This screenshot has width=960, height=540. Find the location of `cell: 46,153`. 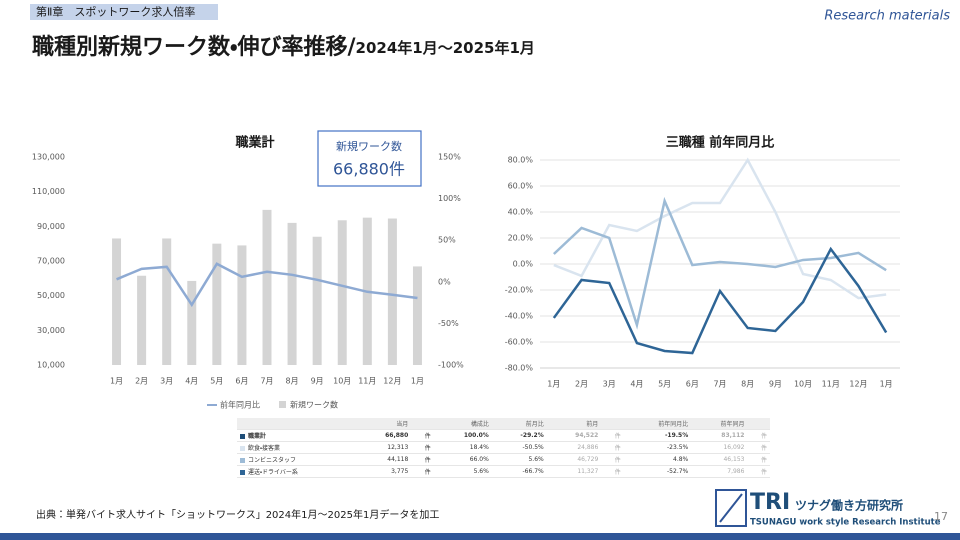

cell: 46,153 is located at coordinates (719, 459).